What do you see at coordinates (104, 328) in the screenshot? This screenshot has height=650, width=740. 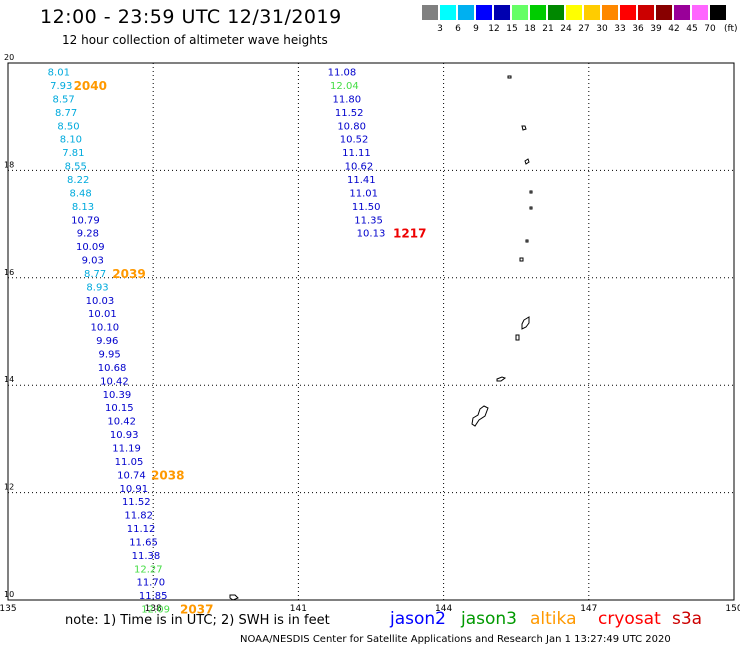 I see `wave-height-value: 10.10` at bounding box center [104, 328].